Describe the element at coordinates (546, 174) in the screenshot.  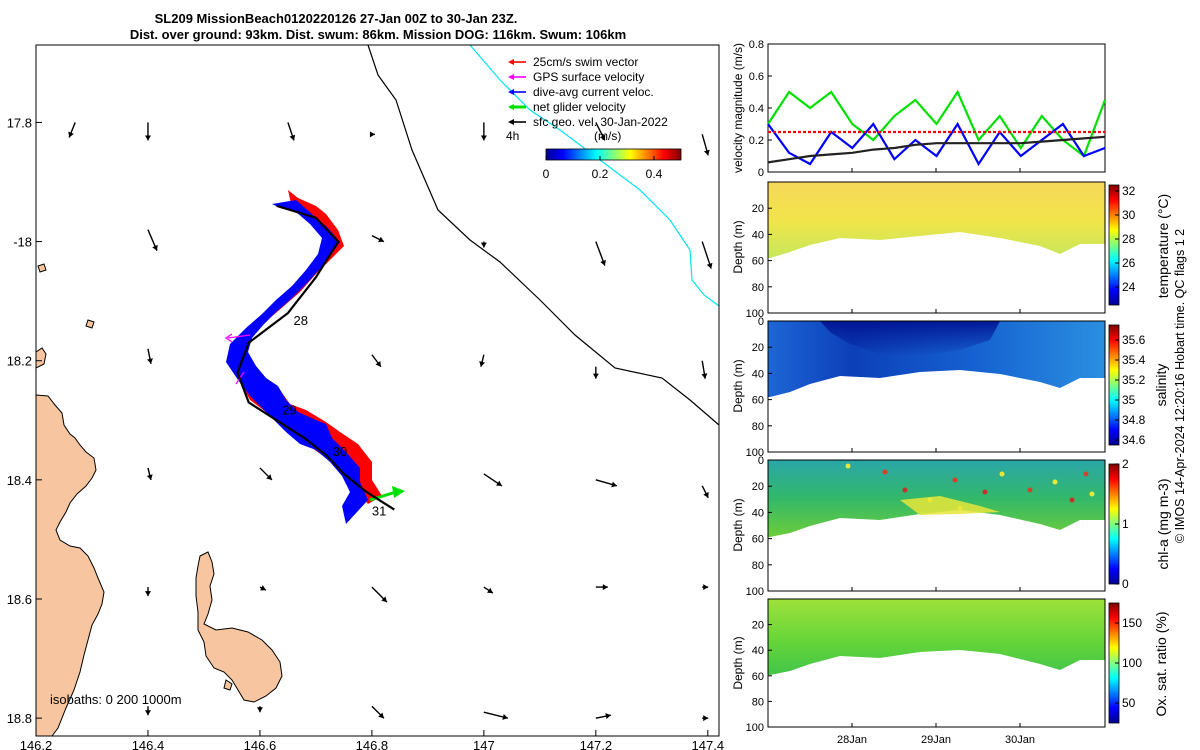
I see `speed-colorbar-tick-label: 0` at that location.